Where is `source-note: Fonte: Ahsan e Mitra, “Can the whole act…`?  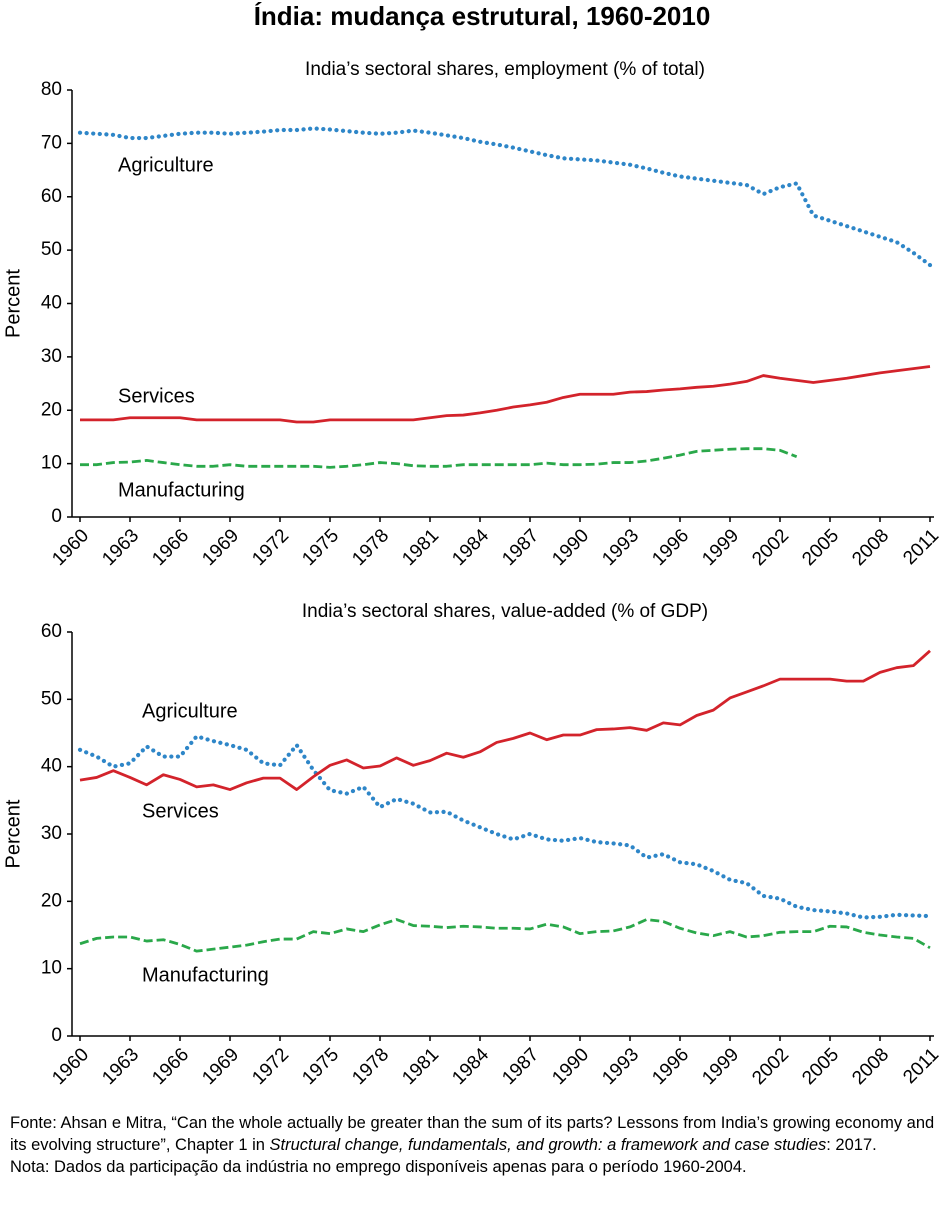 source-note: Fonte: Ahsan e Mitra, “Can the whole act… is located at coordinates (472, 1134).